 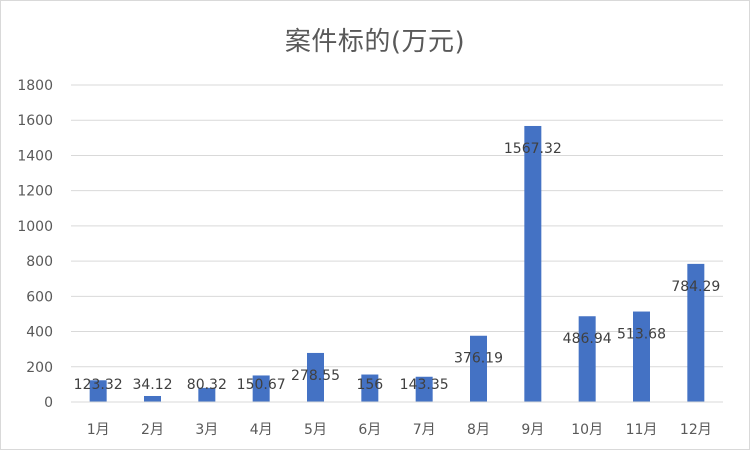 What do you see at coordinates (35, 121) in the screenshot?
I see `y-tick-label: 1600` at bounding box center [35, 121].